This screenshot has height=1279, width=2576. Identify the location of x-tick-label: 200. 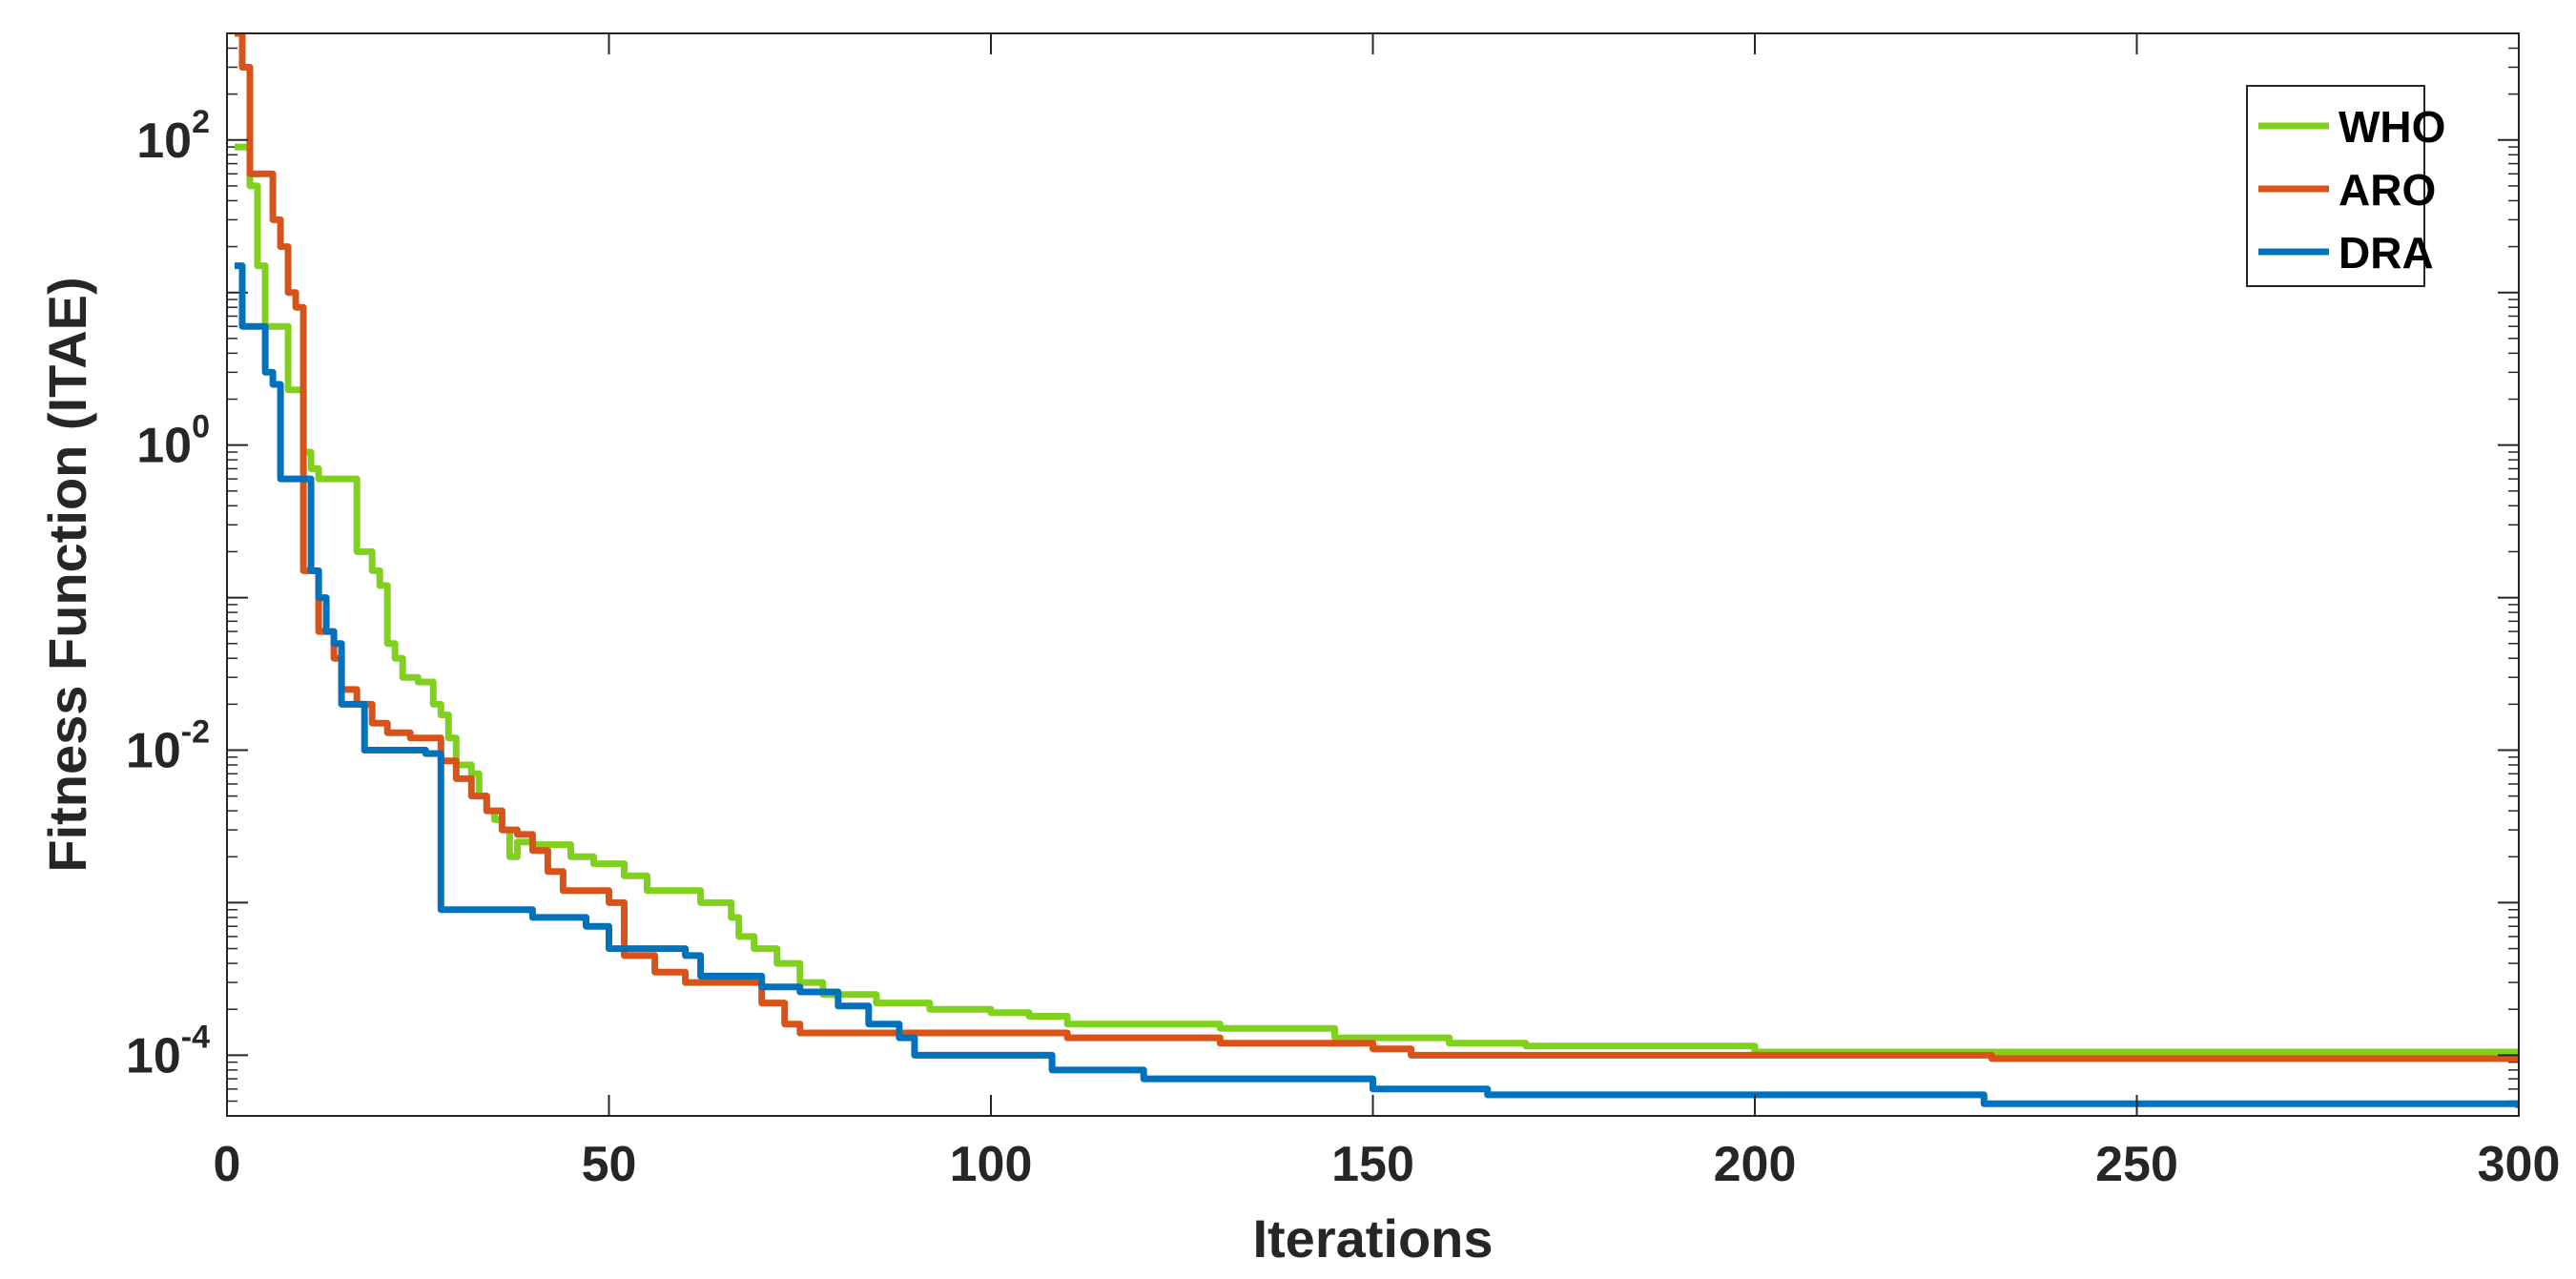
(1755, 1164).